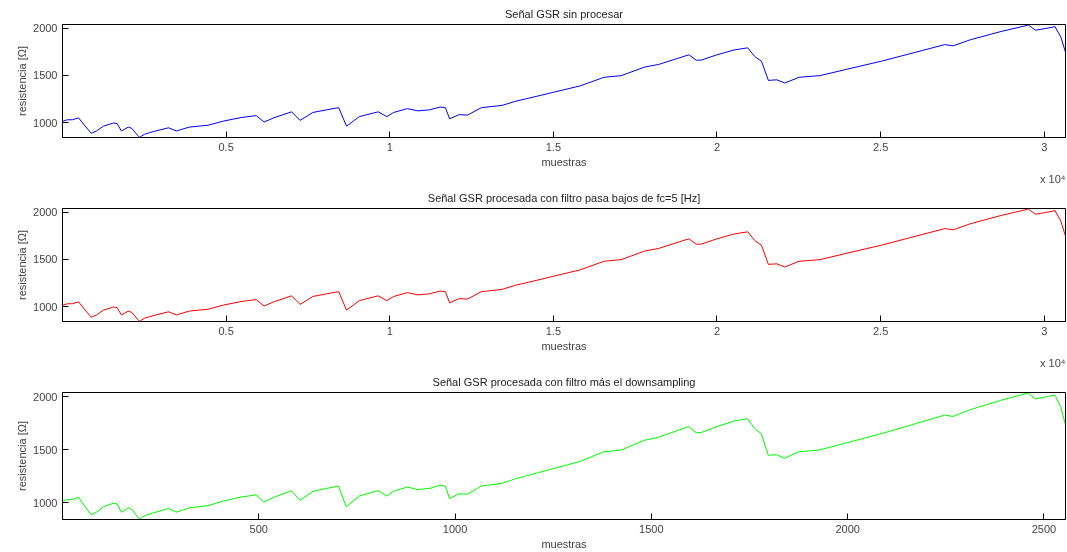 The height and width of the screenshot is (552, 1067). What do you see at coordinates (455, 528) in the screenshot?
I see `x-tick-label: 1000` at bounding box center [455, 528].